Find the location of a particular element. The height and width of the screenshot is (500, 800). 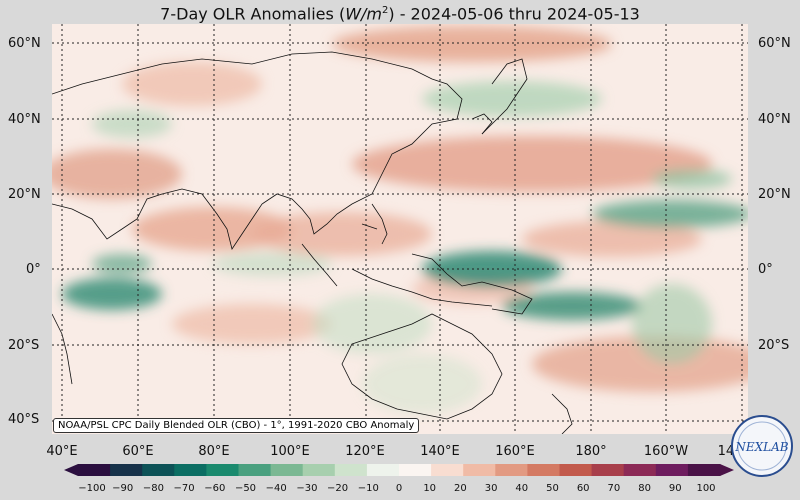

lat-label-40n-right: 40°N is located at coordinates (774, 119).